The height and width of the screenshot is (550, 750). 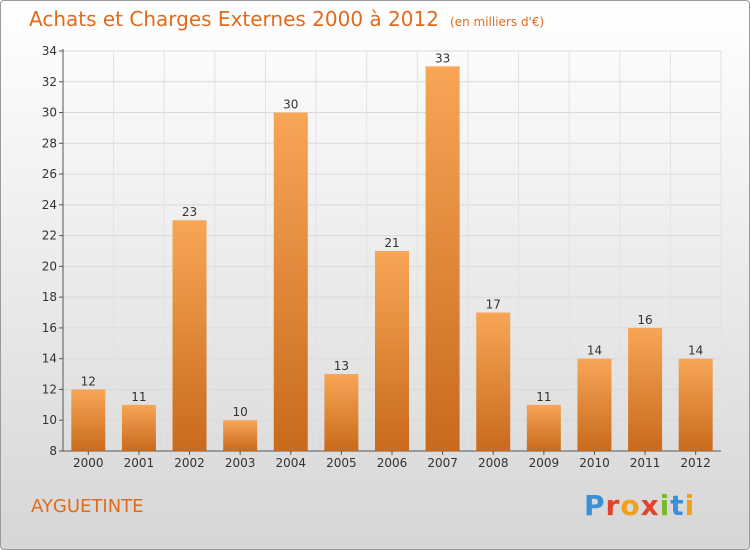 What do you see at coordinates (544, 463) in the screenshot?
I see `x-tick-label-2009: 2009` at bounding box center [544, 463].